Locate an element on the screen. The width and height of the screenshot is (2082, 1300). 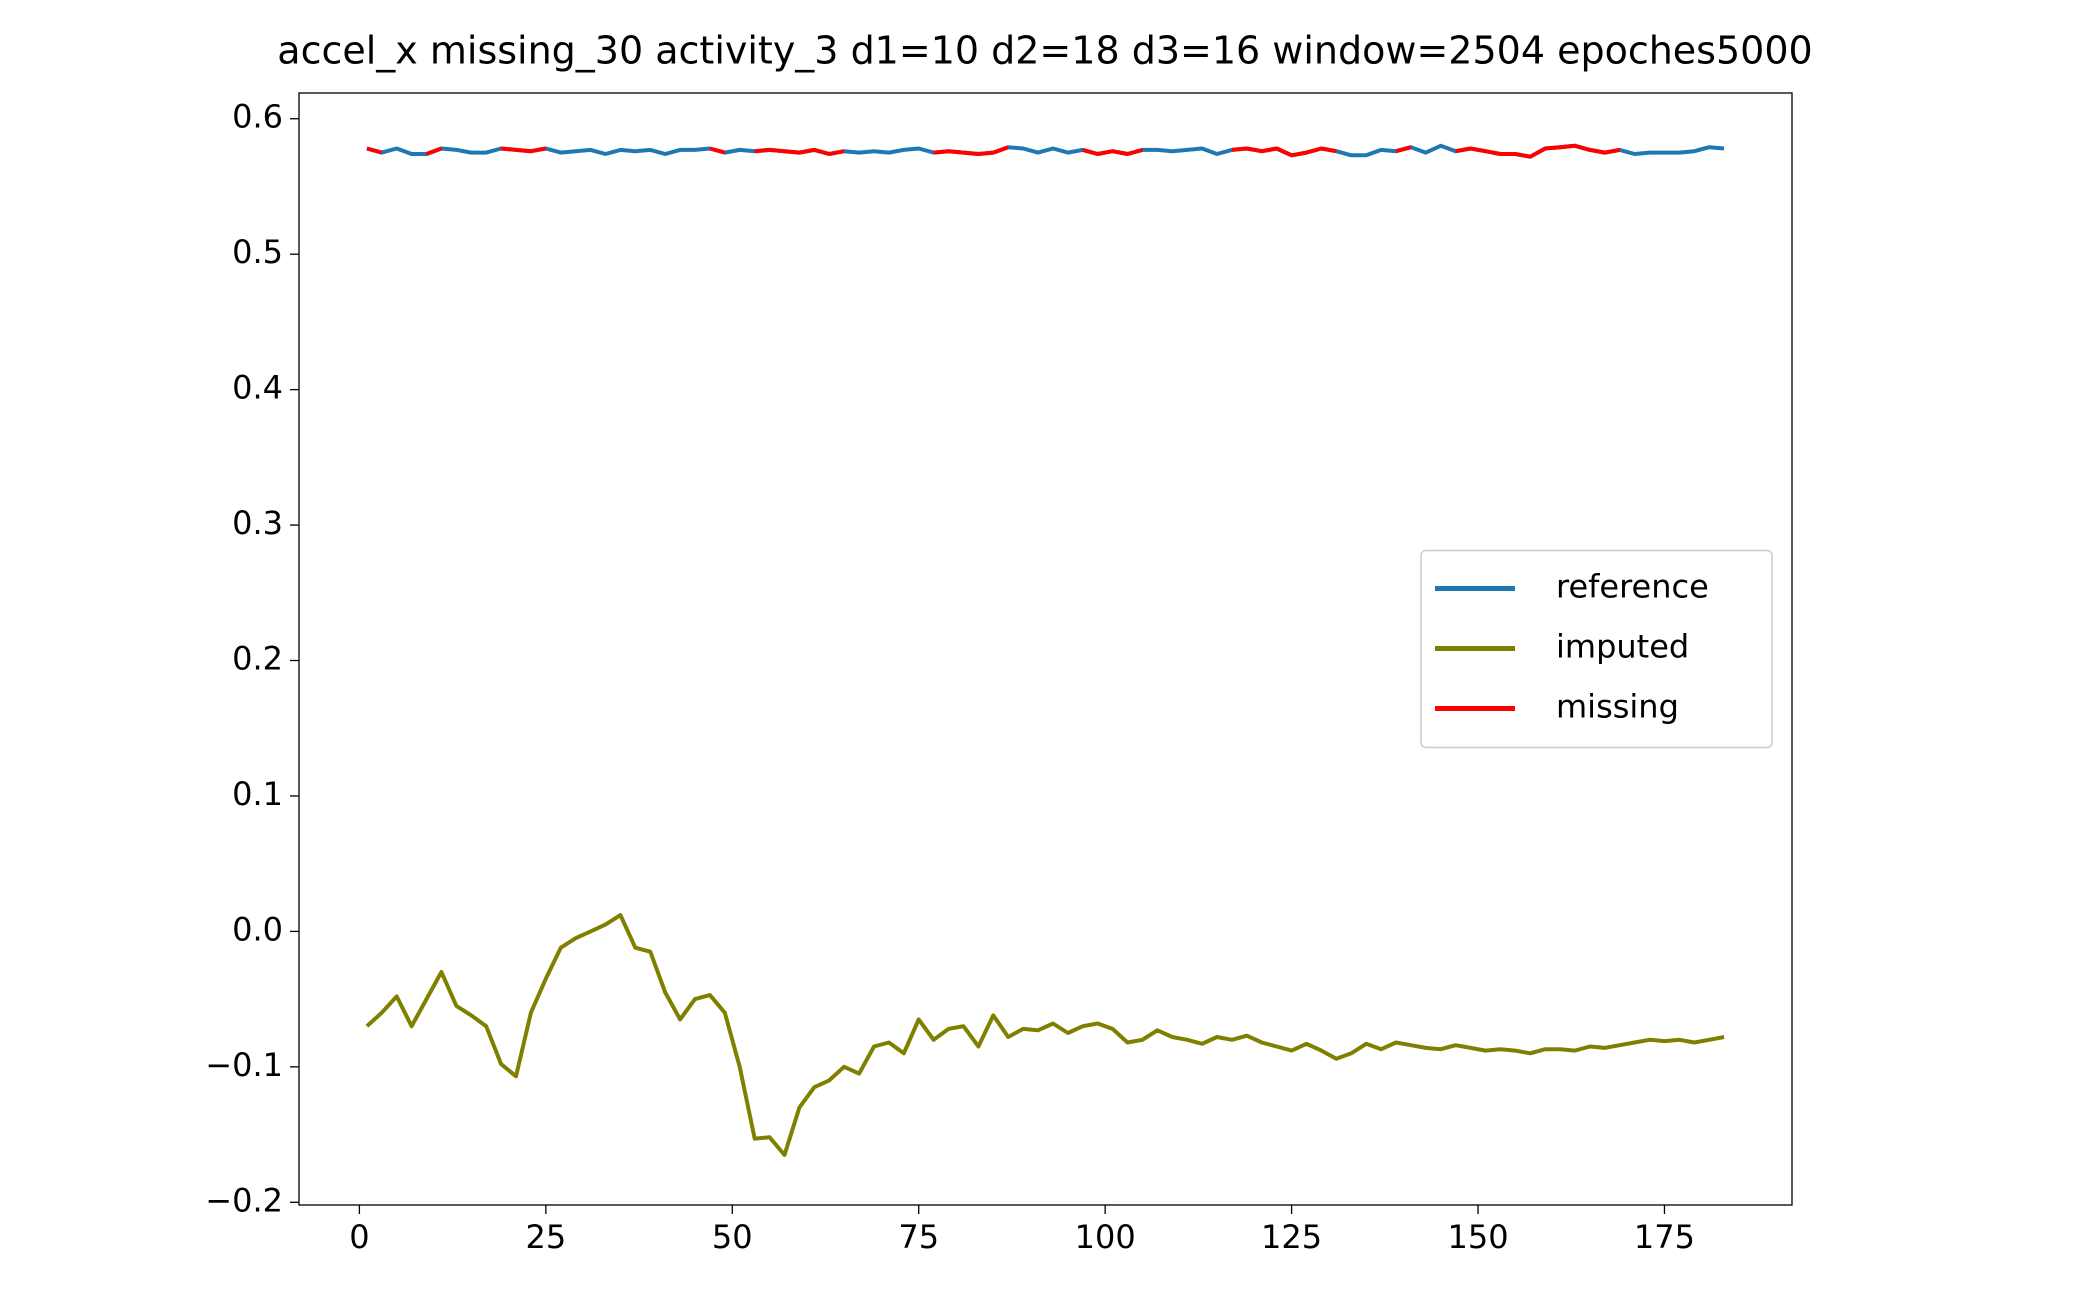
y-tick-label: 0.0 is located at coordinates (257, 929).